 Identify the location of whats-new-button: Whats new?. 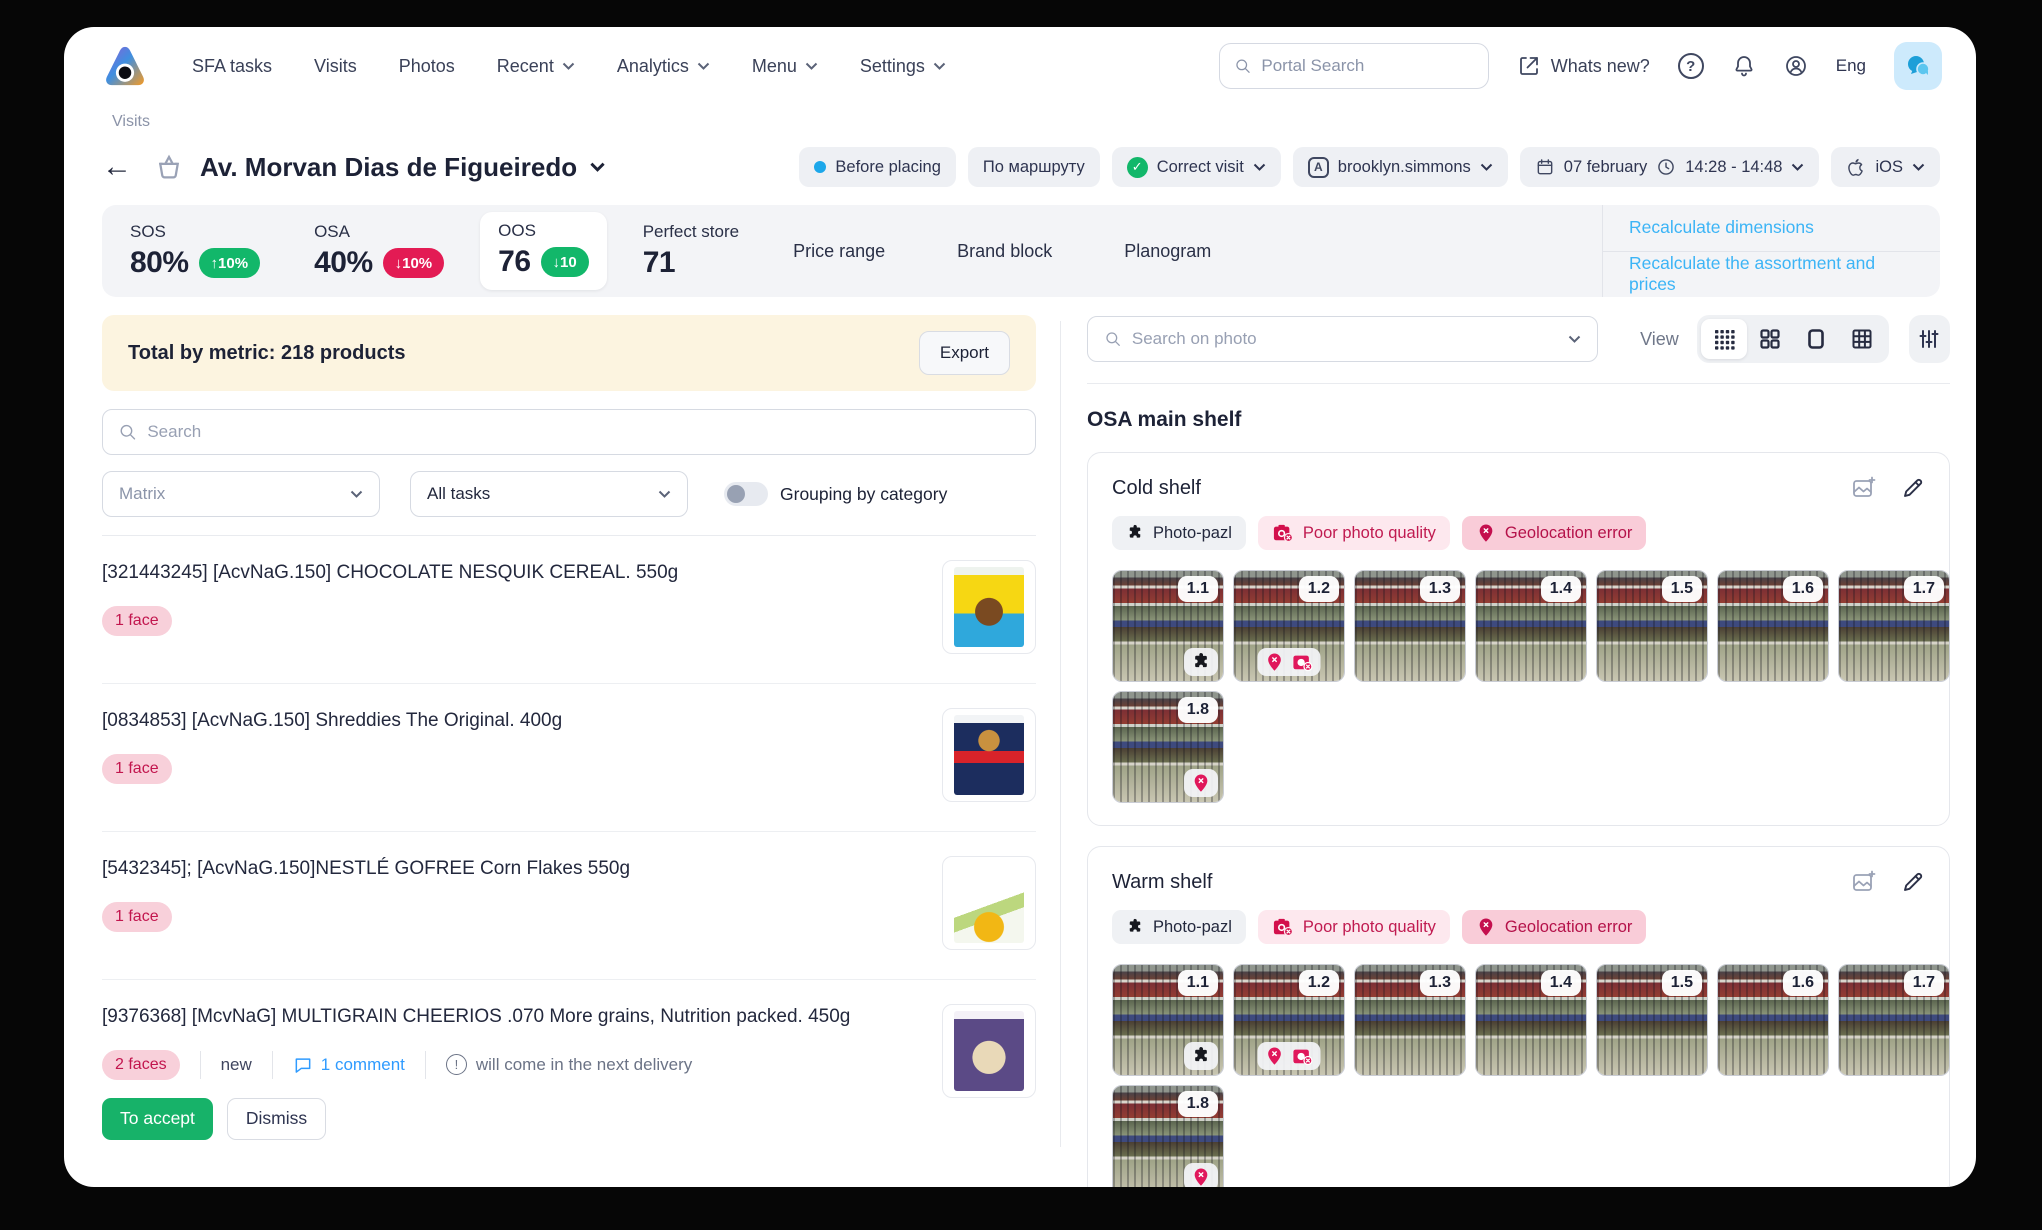
(1583, 66).